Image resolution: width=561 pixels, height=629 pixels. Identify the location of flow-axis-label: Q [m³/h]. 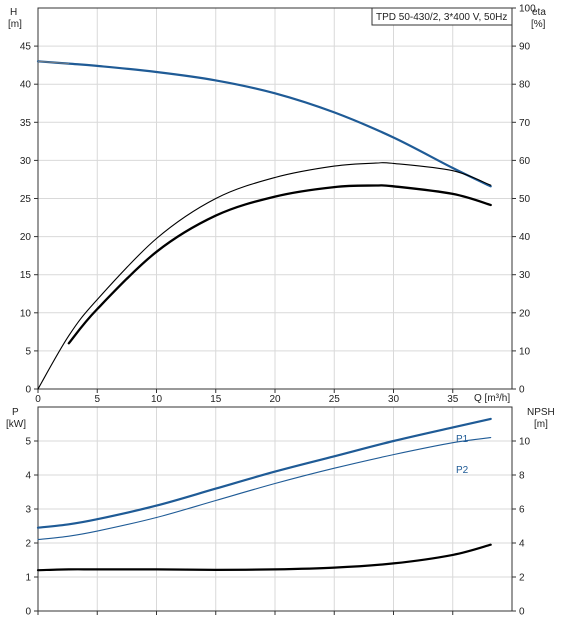
(492, 398).